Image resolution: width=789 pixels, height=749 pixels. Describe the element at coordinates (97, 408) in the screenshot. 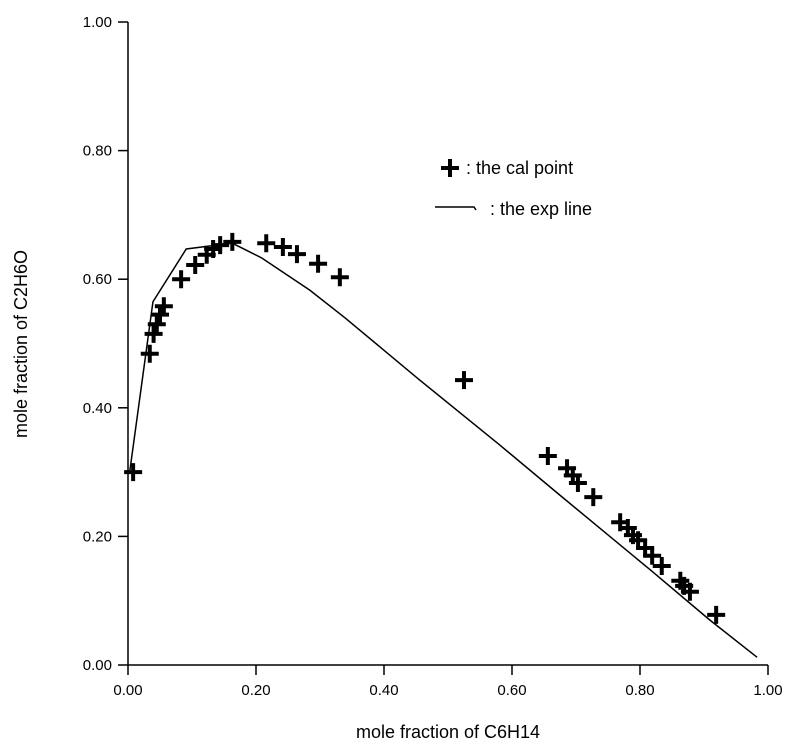

I see `y-tick-label: 0.40` at that location.